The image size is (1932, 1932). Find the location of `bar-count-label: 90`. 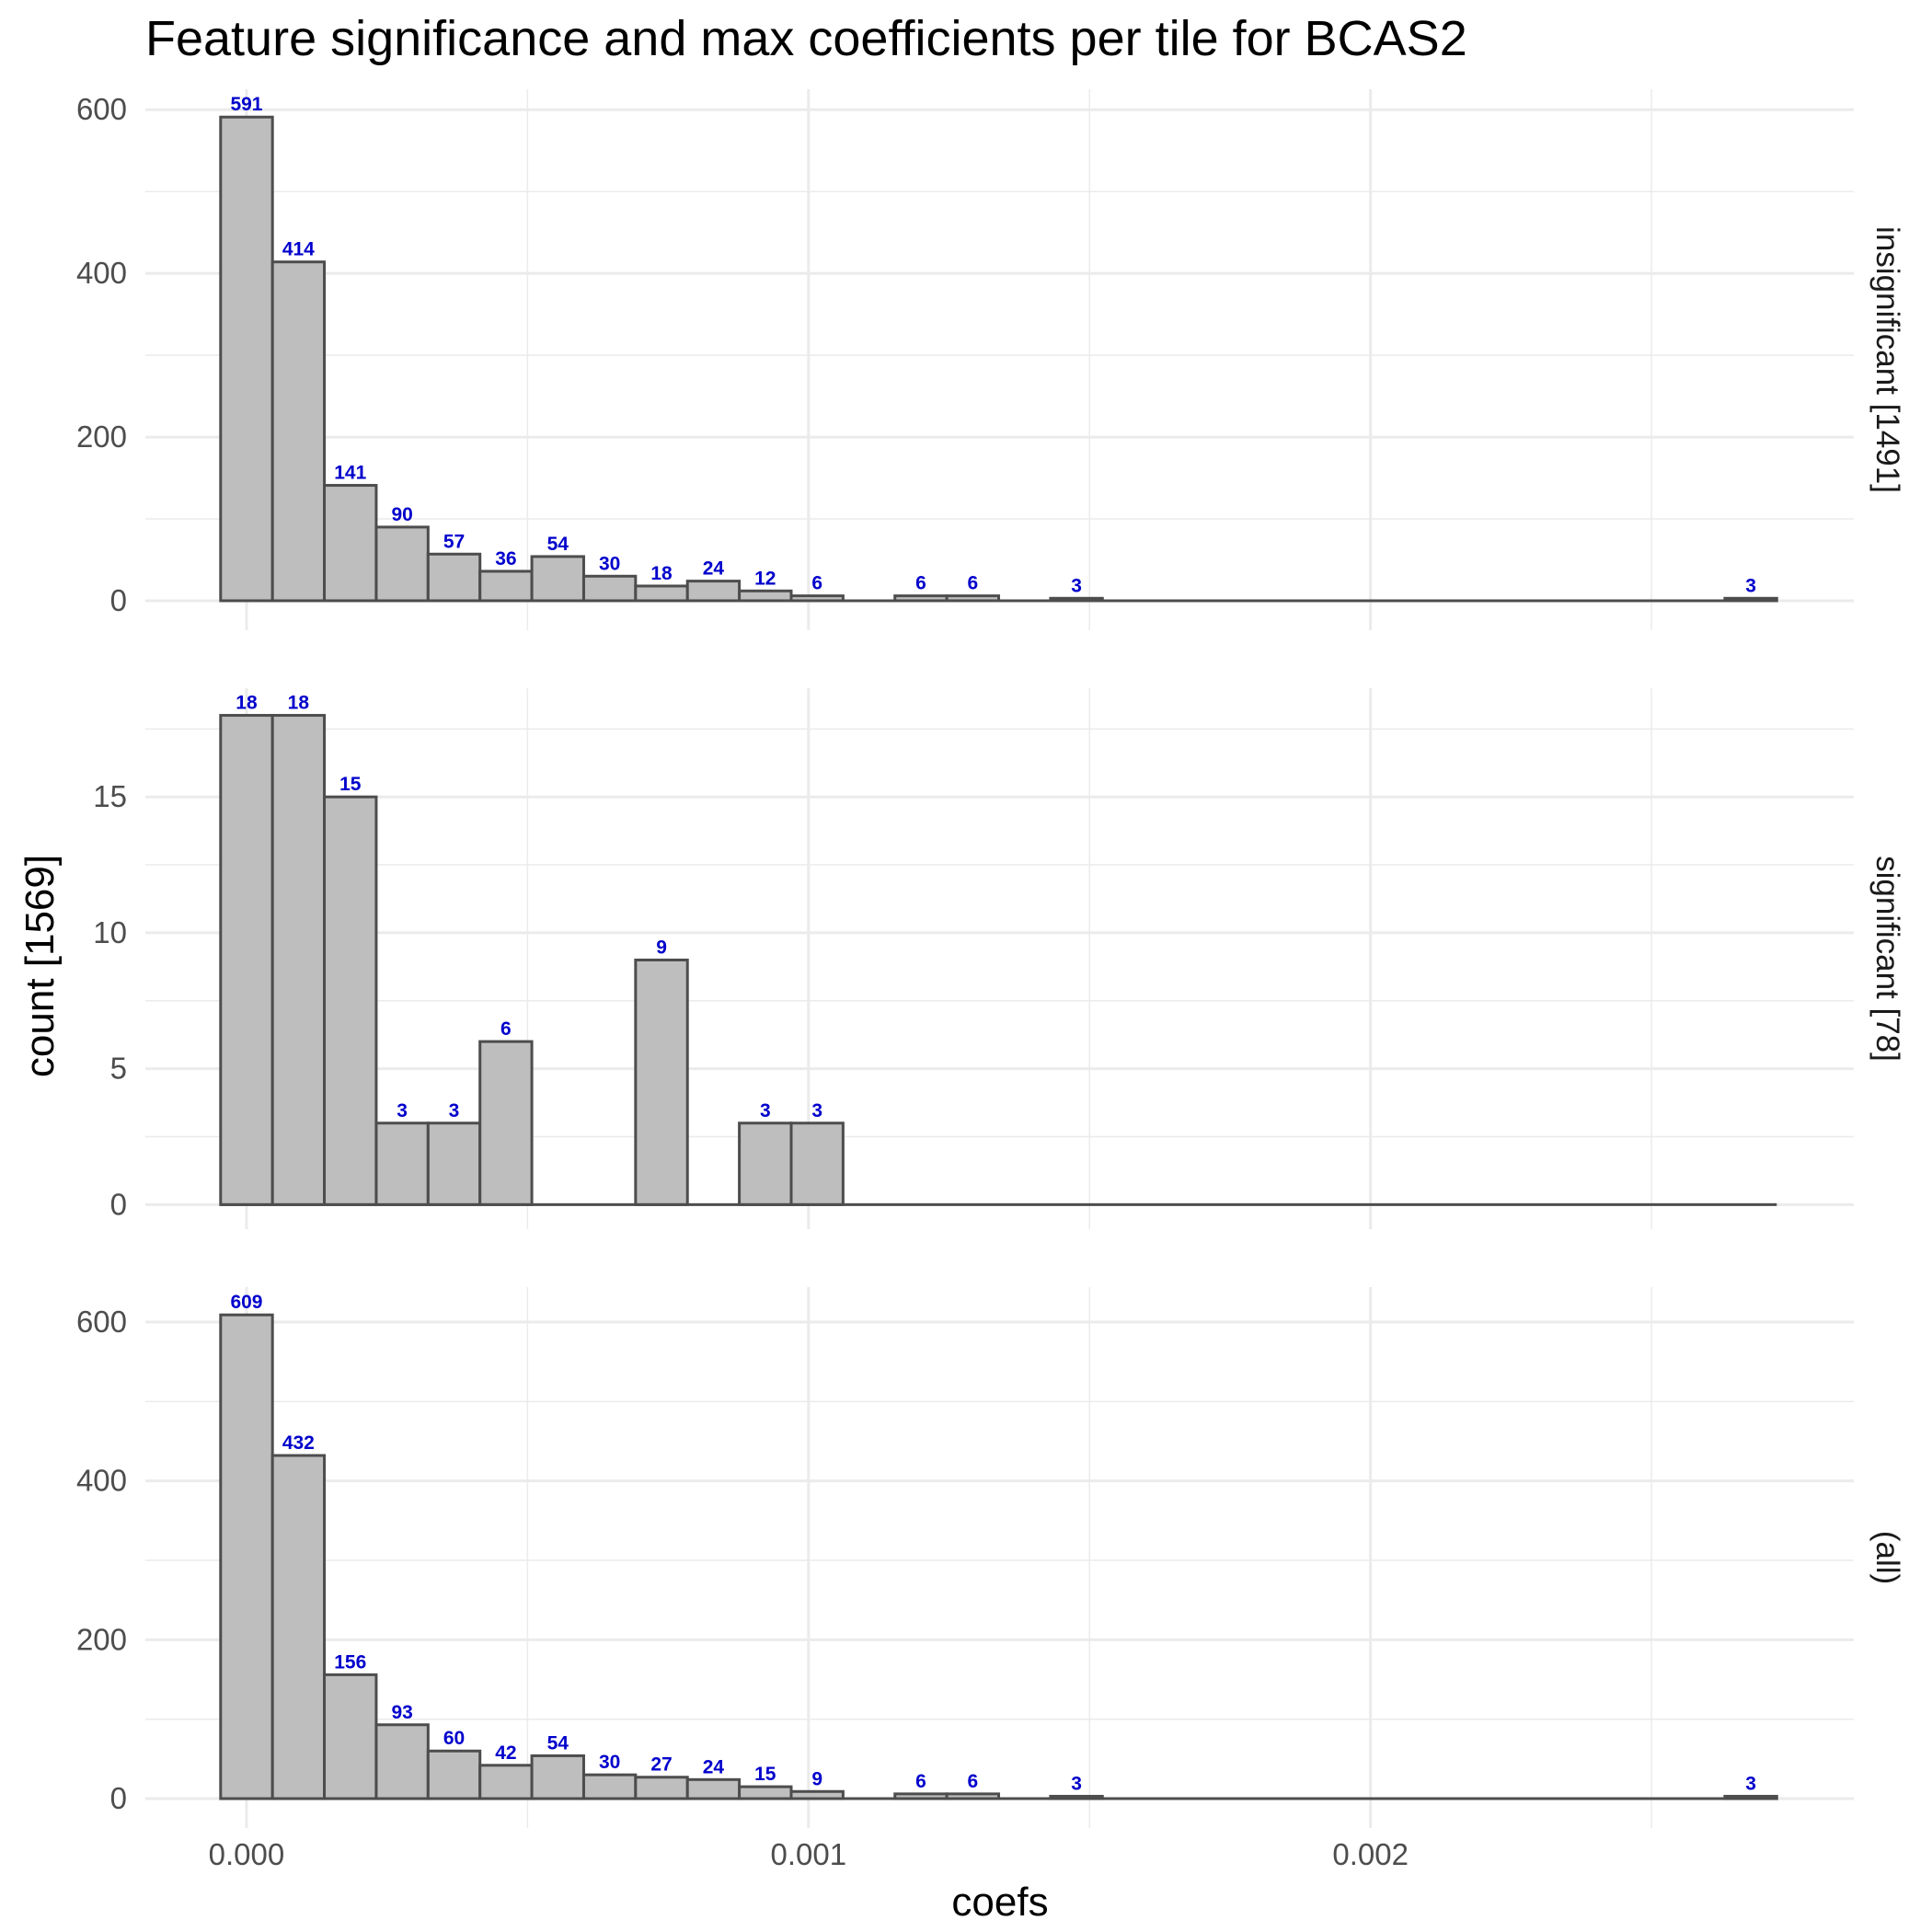

bar-count-label: 90 is located at coordinates (401, 514).